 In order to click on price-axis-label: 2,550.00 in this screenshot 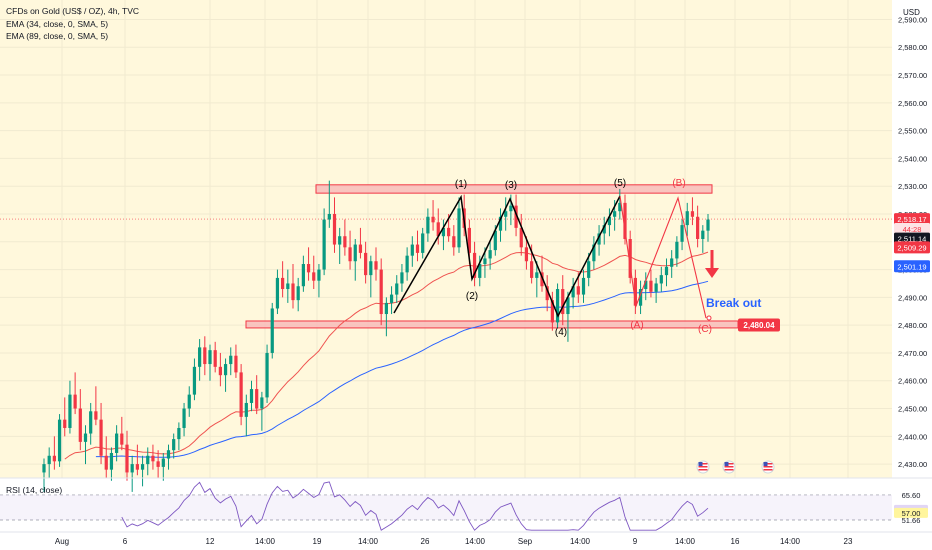, I will do `click(912, 131)`.